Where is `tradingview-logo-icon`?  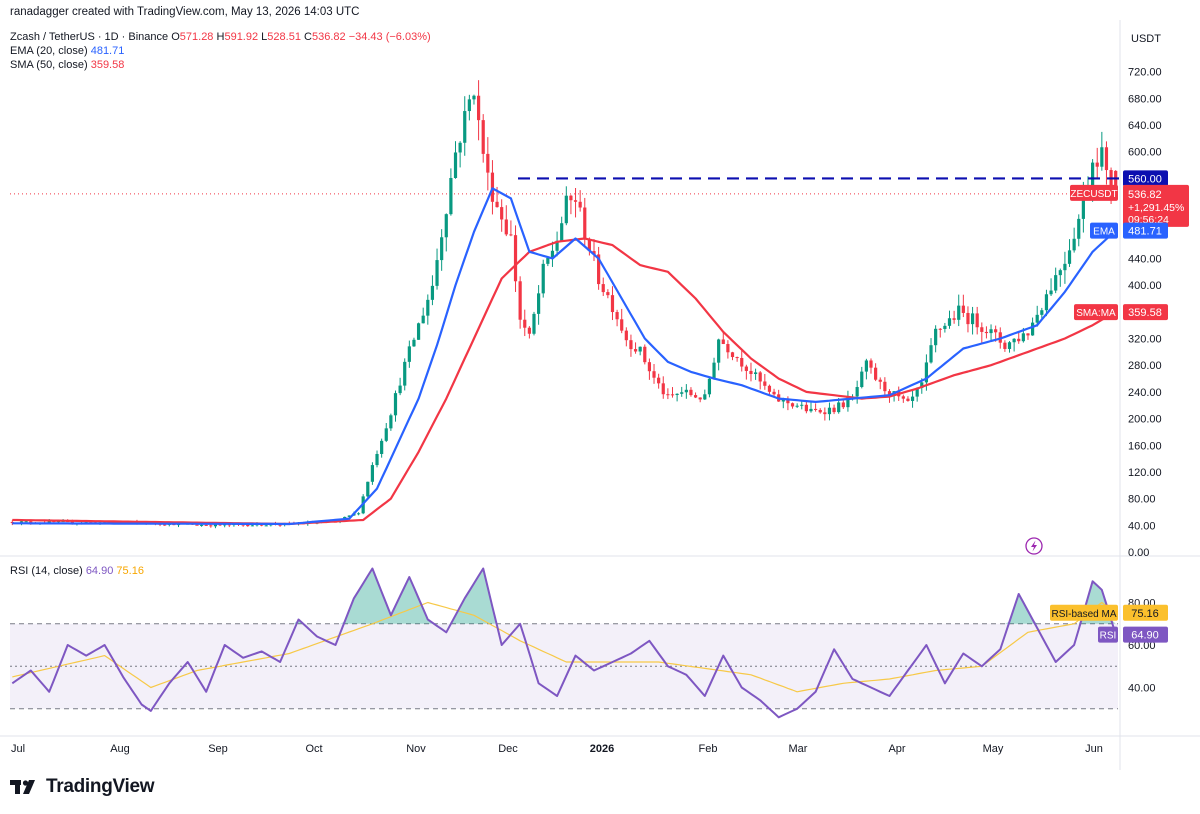 tradingview-logo-icon is located at coordinates (22, 787).